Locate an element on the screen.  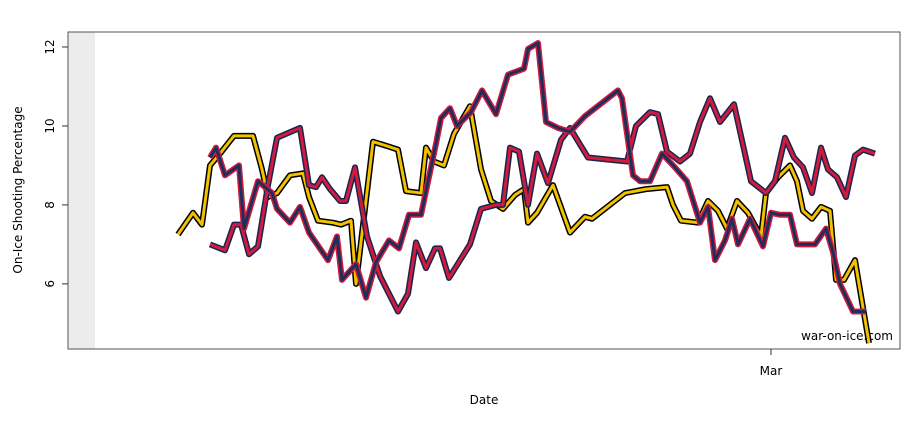
annotation: war-on-ice.com is located at coordinates (847, 336).